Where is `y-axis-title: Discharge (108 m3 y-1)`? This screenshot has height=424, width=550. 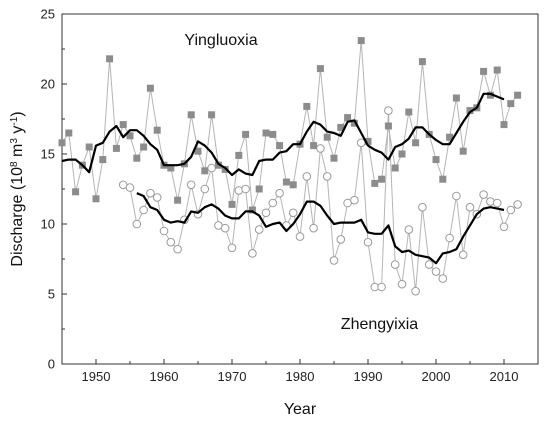 y-axis-title: Discharge (108 m3 y-1) is located at coordinates (18, 188).